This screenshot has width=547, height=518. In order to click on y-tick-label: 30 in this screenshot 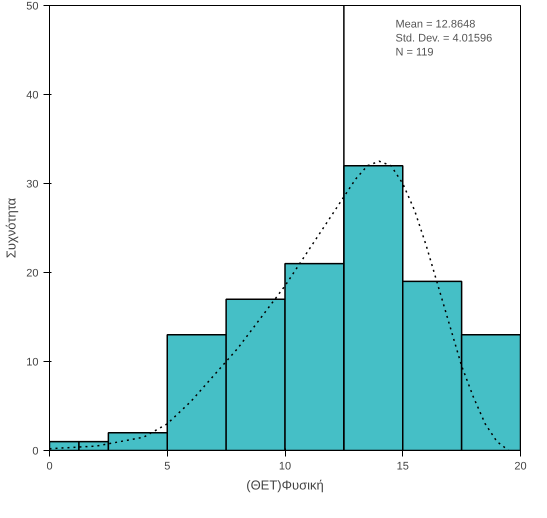, I will do `click(32, 184)`.